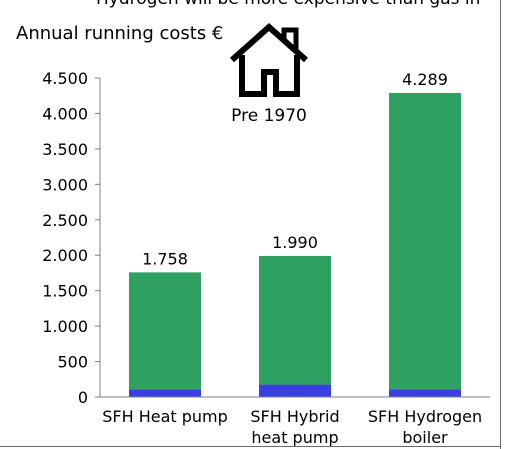  What do you see at coordinates (65, 220) in the screenshot?
I see `y-tick-label: 2.500` at bounding box center [65, 220].